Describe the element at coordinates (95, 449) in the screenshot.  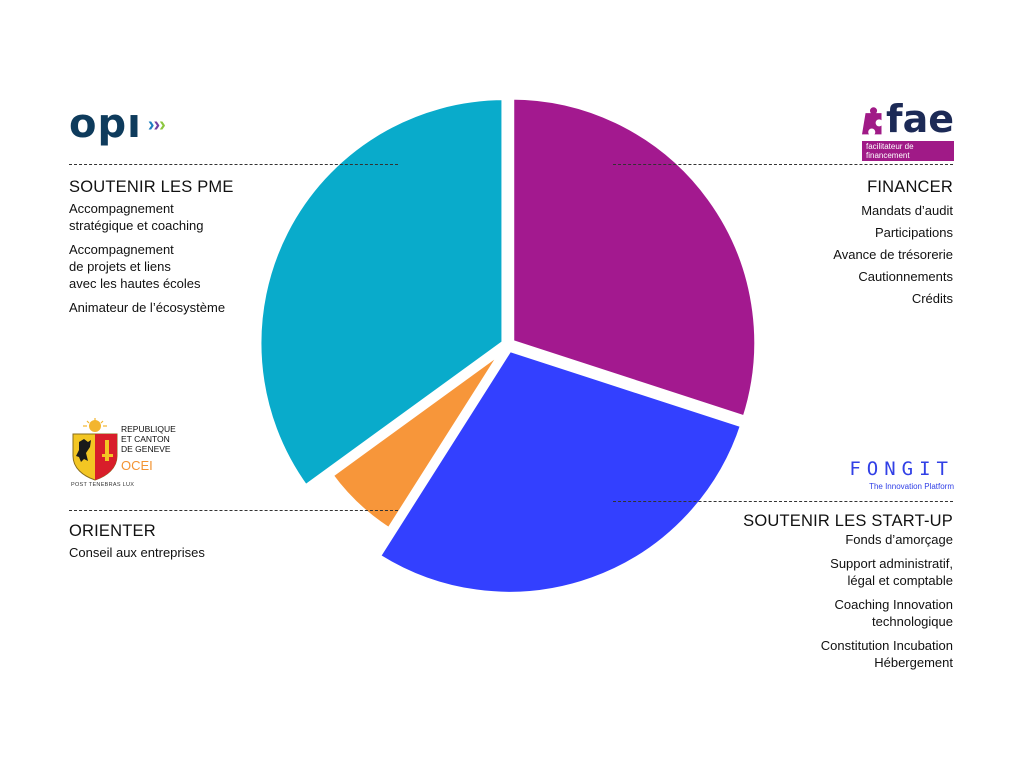
I see `coat-of-arms-icon` at that location.